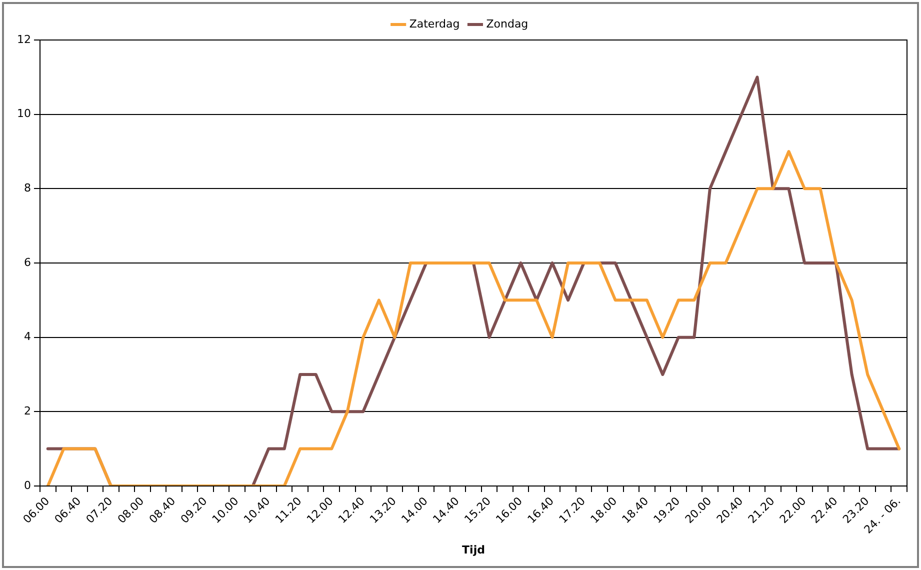  What do you see at coordinates (27, 411) in the screenshot?
I see `y-tick-label: 2` at bounding box center [27, 411].